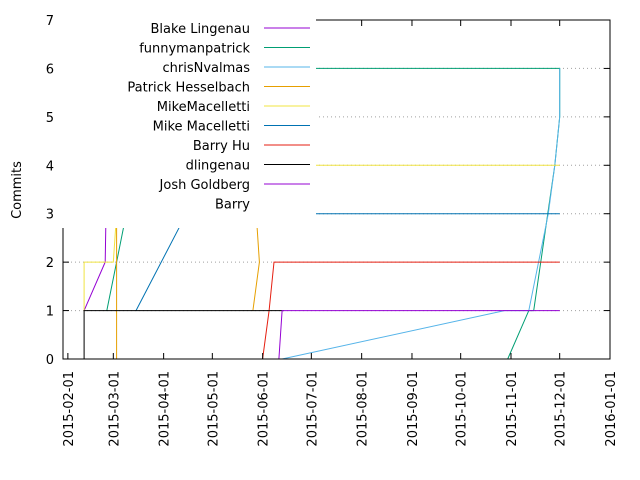 The width and height of the screenshot is (640, 480). What do you see at coordinates (50, 360) in the screenshot?
I see `y-tick-label: 0` at bounding box center [50, 360].